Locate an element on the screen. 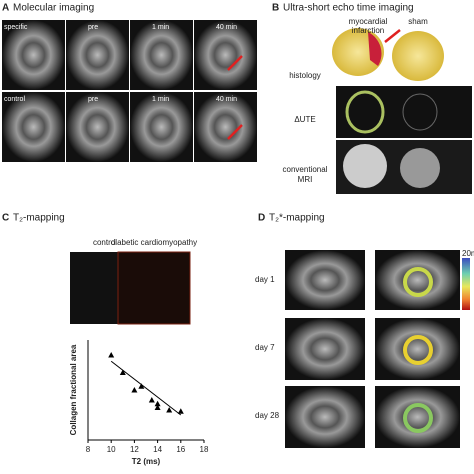  label: day 28 is located at coordinates (267, 415).